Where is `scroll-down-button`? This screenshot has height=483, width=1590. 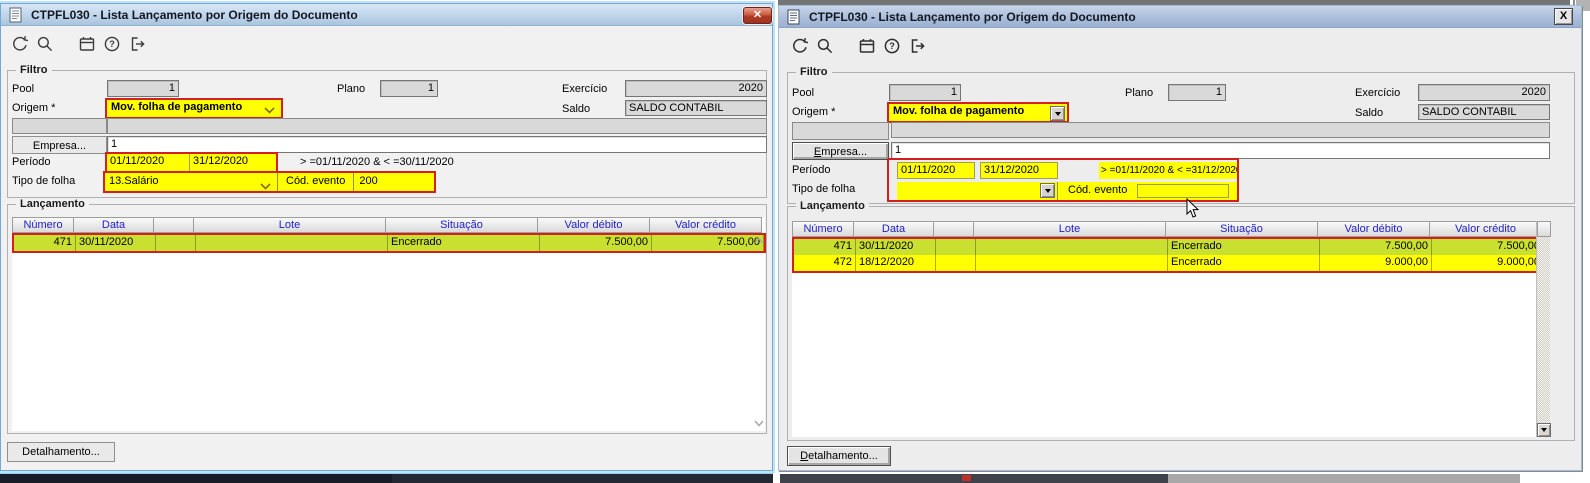 scroll-down-button is located at coordinates (1544, 430).